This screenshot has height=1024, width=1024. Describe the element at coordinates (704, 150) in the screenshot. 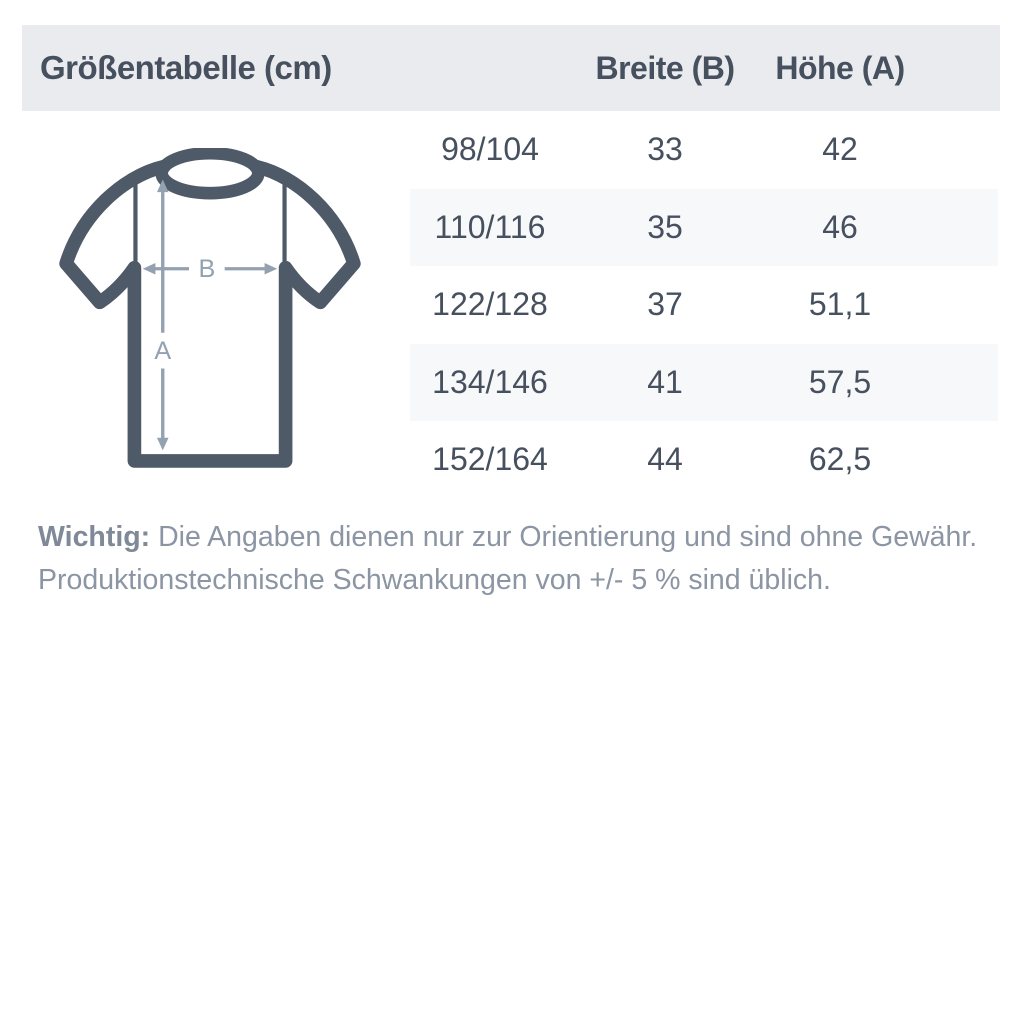

I see `table-row: 98/104 33 42` at that location.